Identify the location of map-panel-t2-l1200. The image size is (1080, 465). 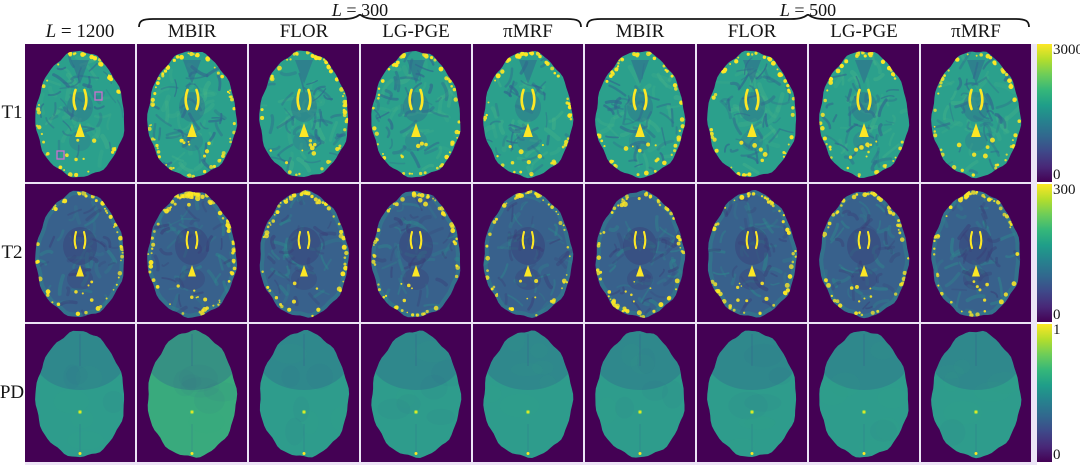
(80, 253).